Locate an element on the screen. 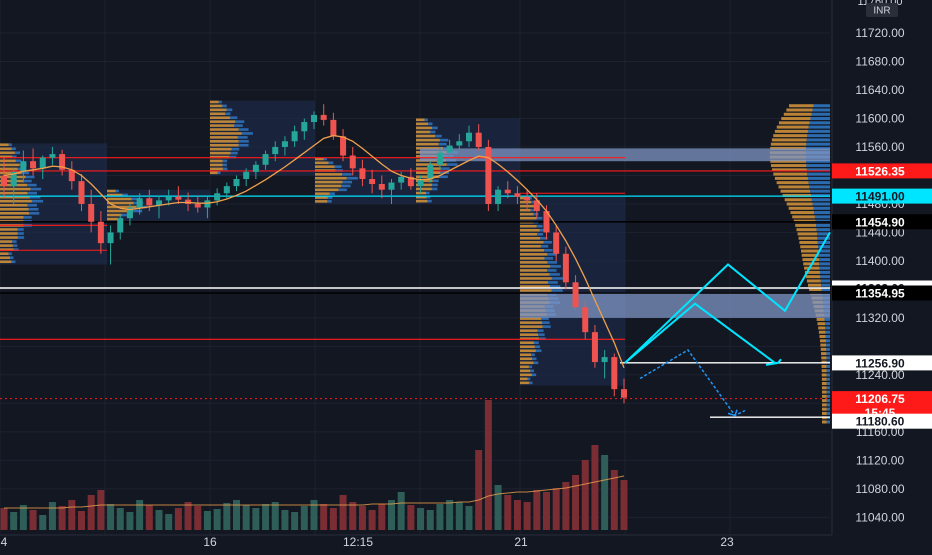  time-tick-label: 23 is located at coordinates (727, 542).